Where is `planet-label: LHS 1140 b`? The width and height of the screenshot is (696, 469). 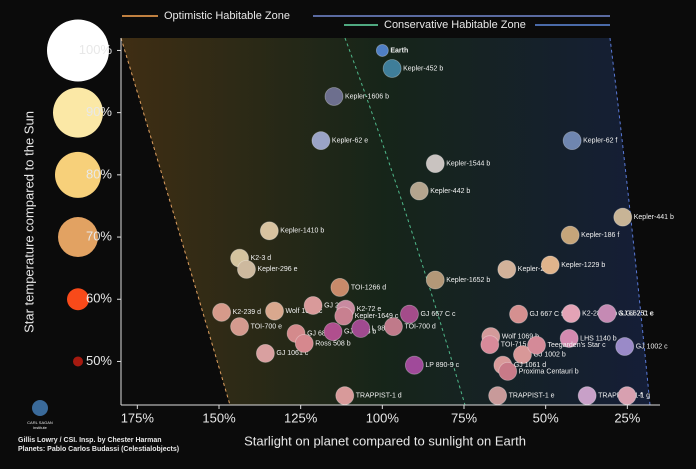
planet-label: LHS 1140 b is located at coordinates (598, 338).